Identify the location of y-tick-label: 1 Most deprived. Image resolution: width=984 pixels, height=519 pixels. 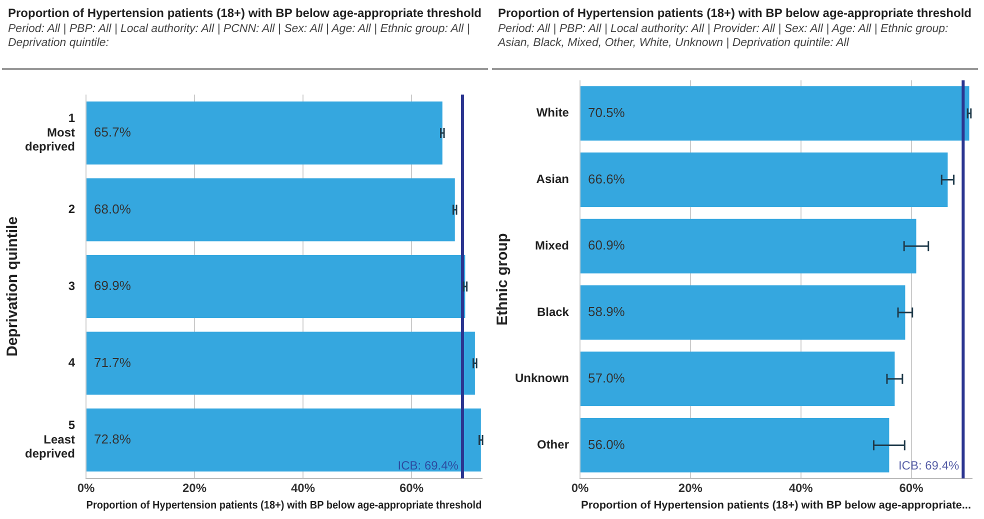
(50, 132).